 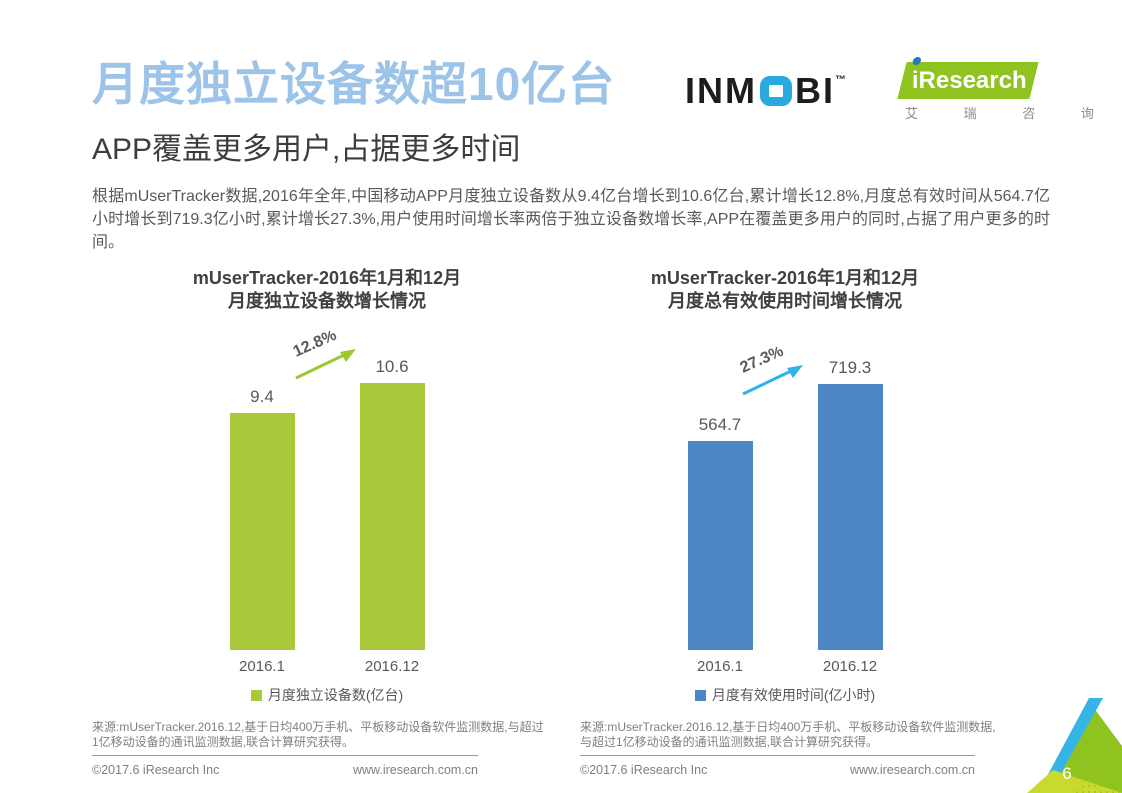 I want to click on legend-label: 月度有效使用时间(亿小时), so click(x=793, y=695).